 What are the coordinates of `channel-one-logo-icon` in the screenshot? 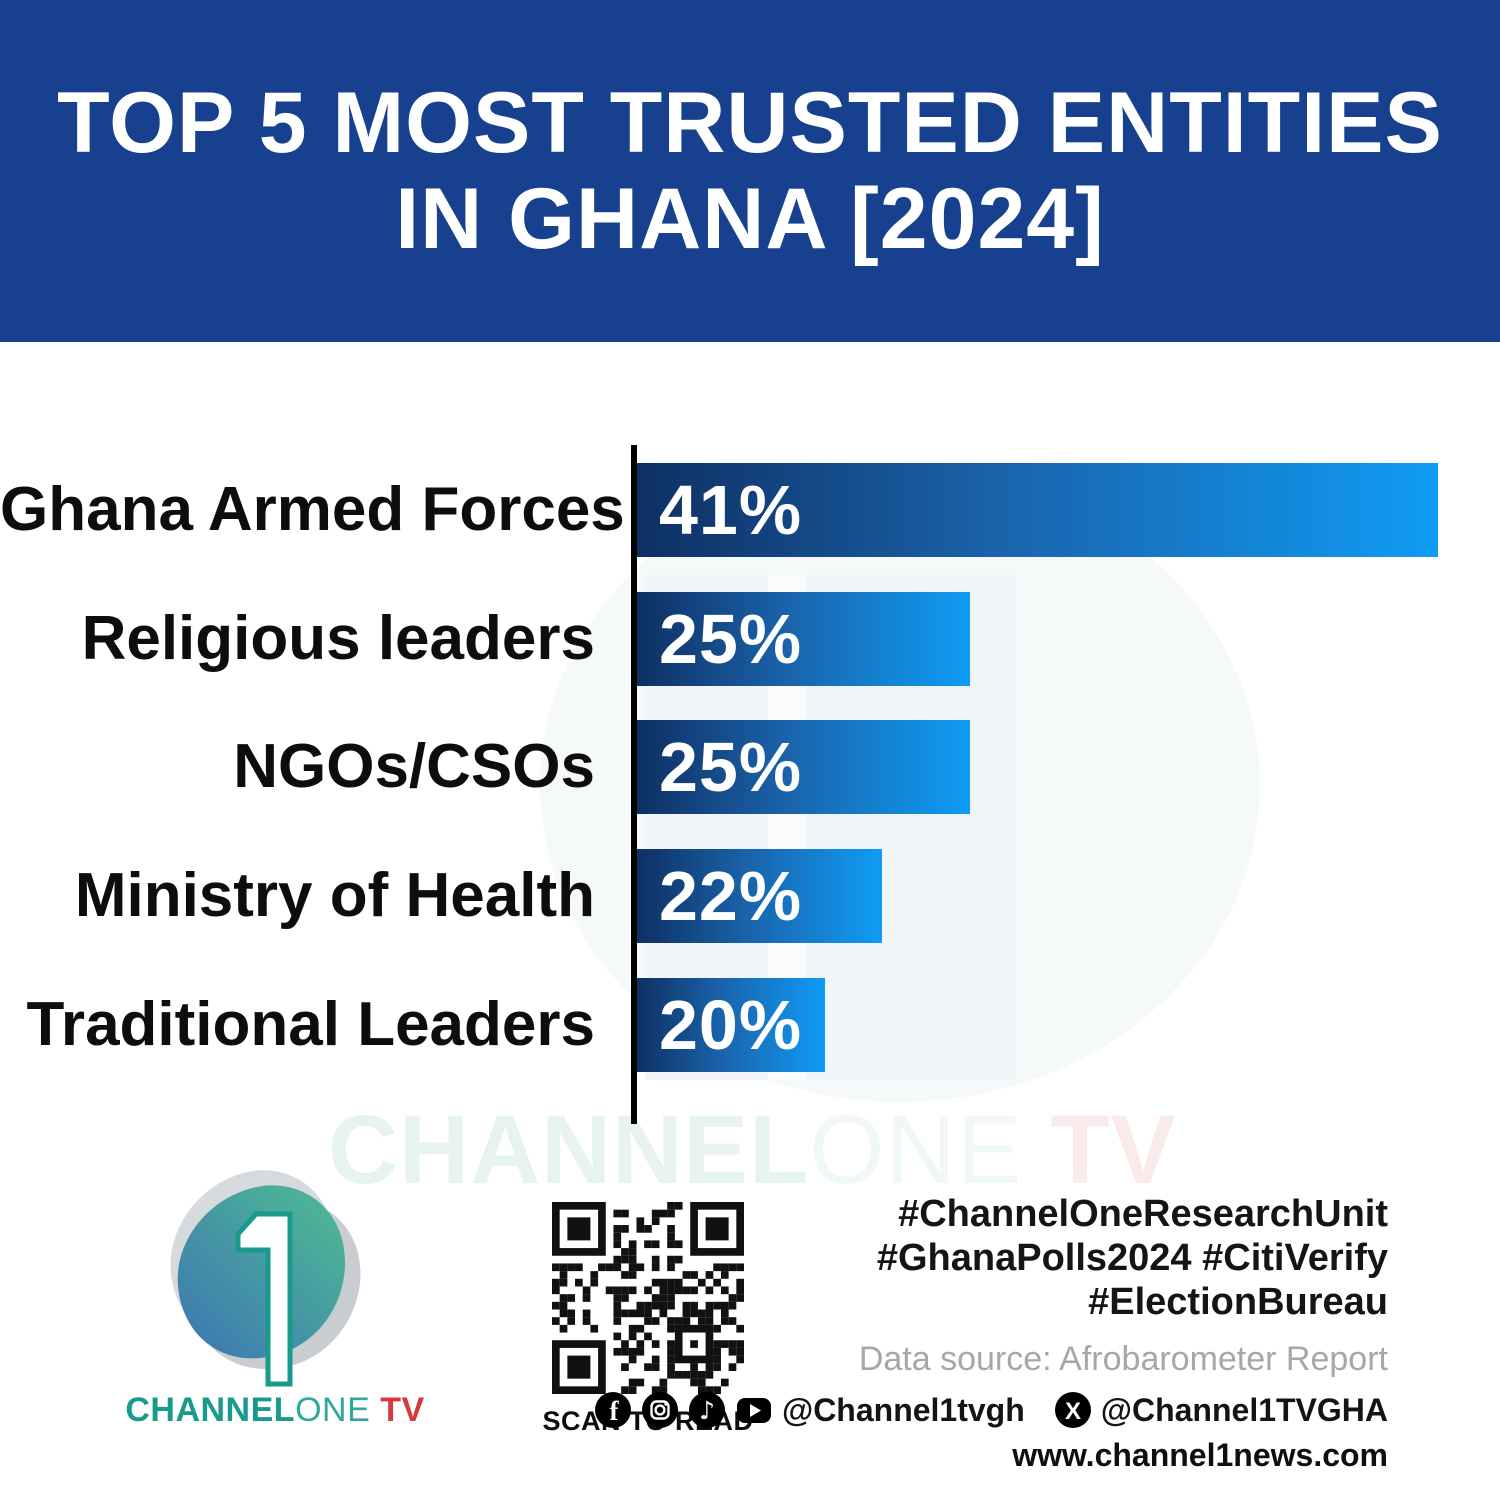 It's located at (265, 1278).